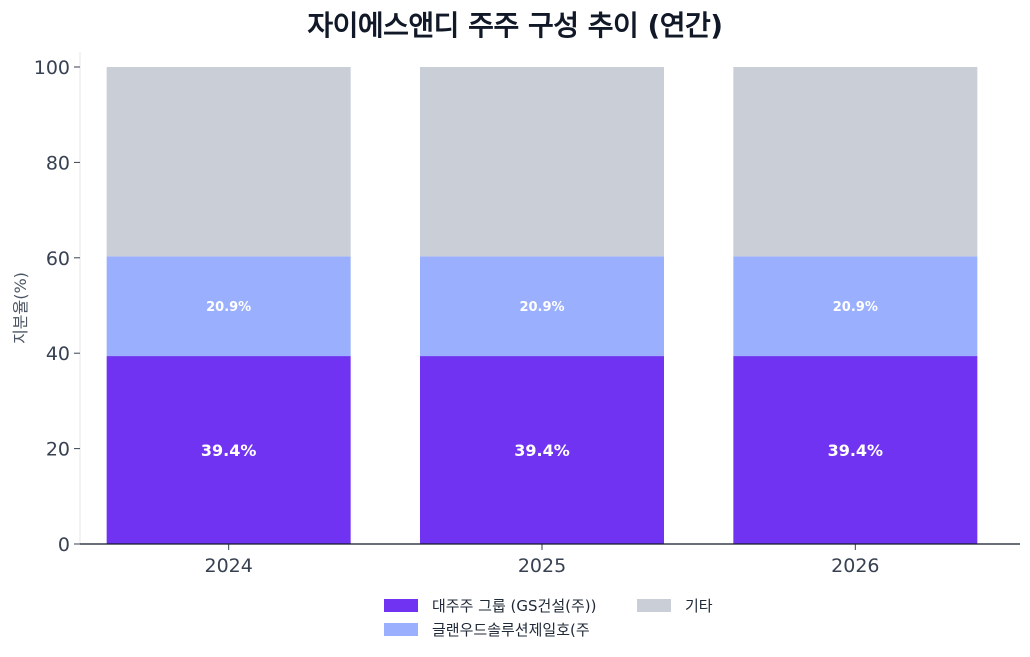 The height and width of the screenshot is (657, 1030). What do you see at coordinates (58, 259) in the screenshot?
I see `y-tick-label: 60` at bounding box center [58, 259].